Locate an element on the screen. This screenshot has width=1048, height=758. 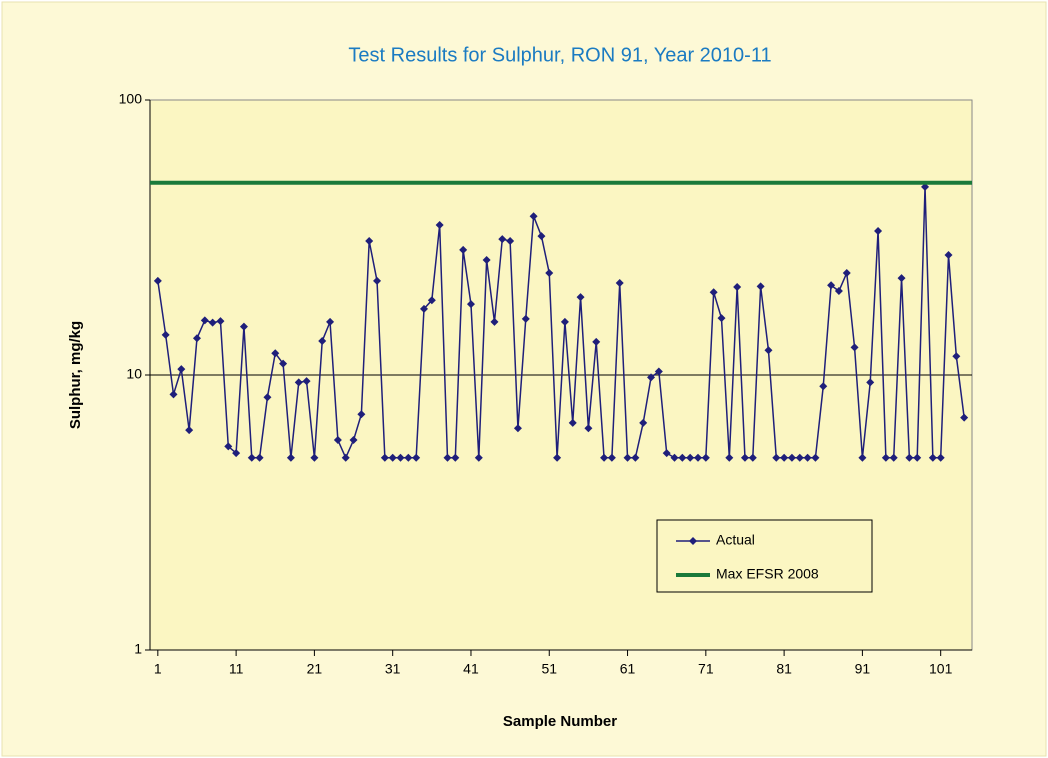
x-tick-label: 81 is located at coordinates (784, 669).